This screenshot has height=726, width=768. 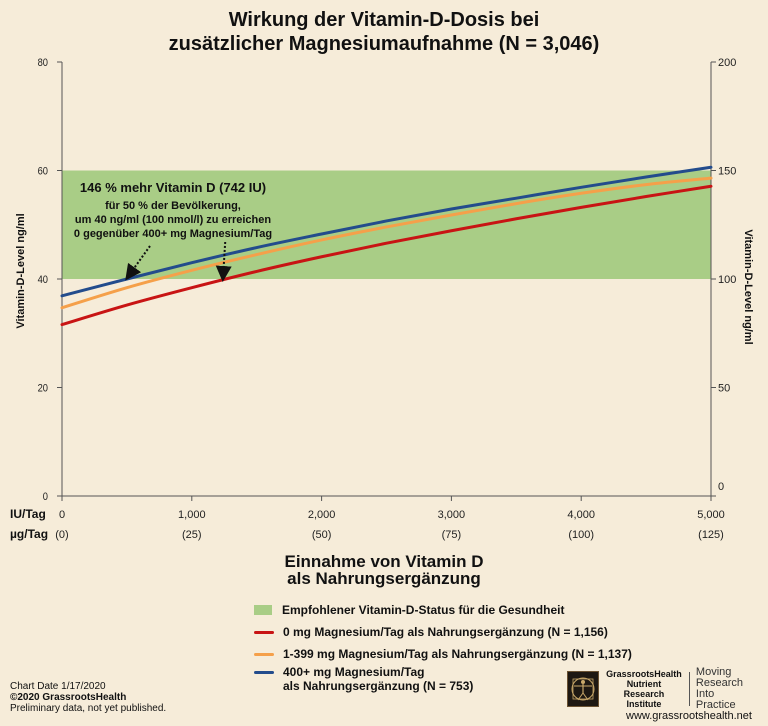 What do you see at coordinates (452, 515) in the screenshot?
I see `x-tick-label-3: 3,000` at bounding box center [452, 515].